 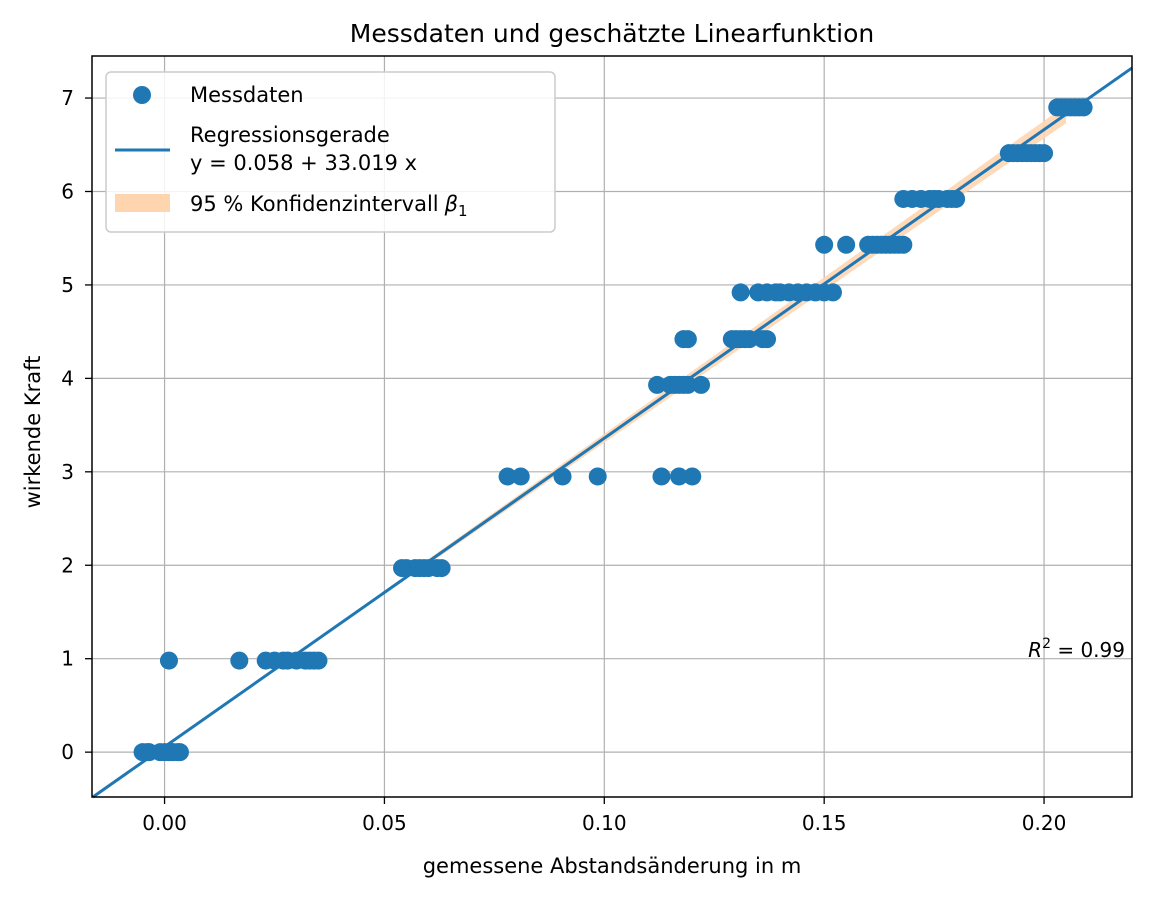 I want to click on y-tick-label: 5, so click(x=67, y=285).